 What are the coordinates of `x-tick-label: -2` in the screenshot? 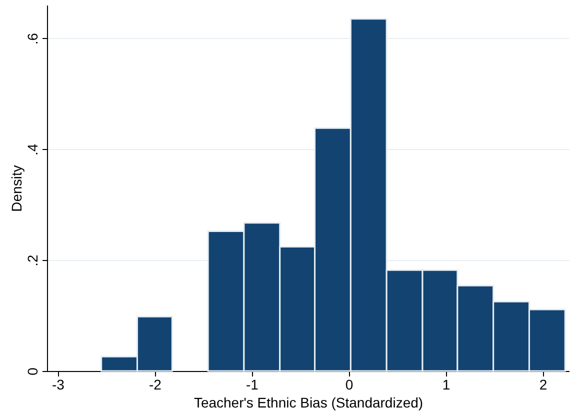 It's located at (155, 384).